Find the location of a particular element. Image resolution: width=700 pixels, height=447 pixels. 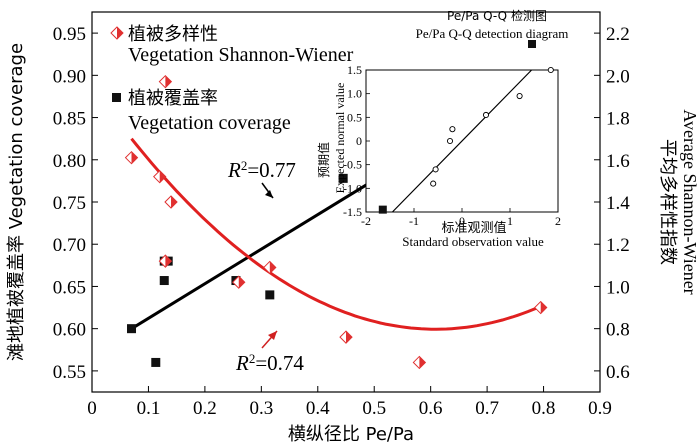

coverage-fit-line is located at coordinates (253, 254).